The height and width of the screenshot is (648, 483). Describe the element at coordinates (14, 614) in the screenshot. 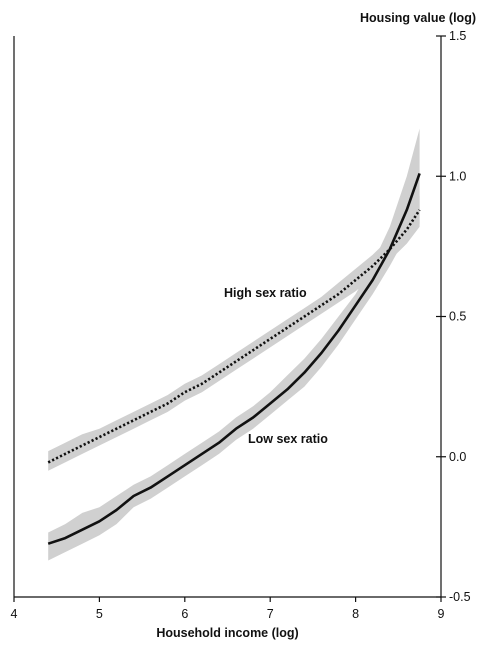

I see `x-tick-label: 4` at that location.